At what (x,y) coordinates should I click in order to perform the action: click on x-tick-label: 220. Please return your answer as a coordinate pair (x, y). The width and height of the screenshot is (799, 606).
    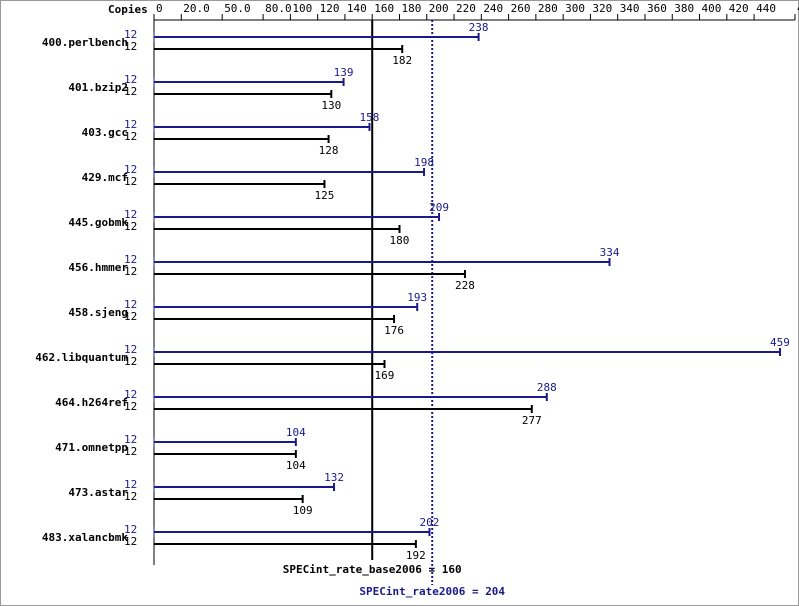
    Looking at the image, I should click on (466, 8).